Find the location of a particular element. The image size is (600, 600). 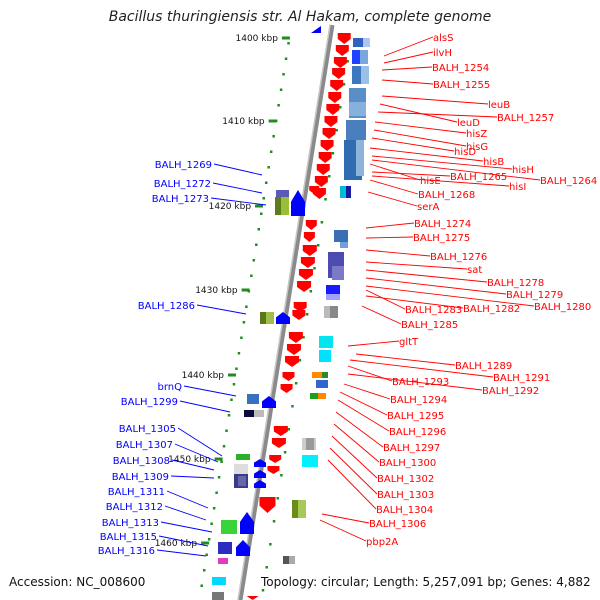

reverse-gene-label: BALH_1315 is located at coordinates (128, 537).